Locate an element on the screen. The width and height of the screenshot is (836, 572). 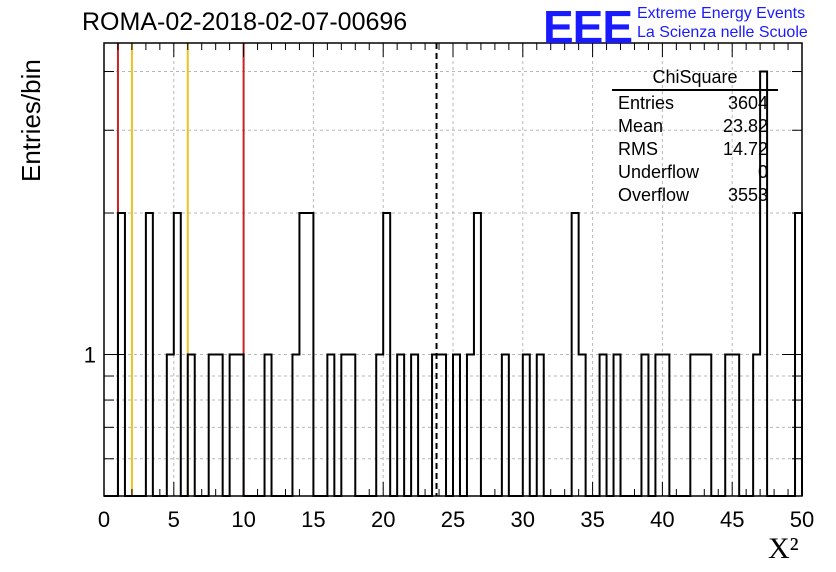
stats-label: Underflow is located at coordinates (659, 172).